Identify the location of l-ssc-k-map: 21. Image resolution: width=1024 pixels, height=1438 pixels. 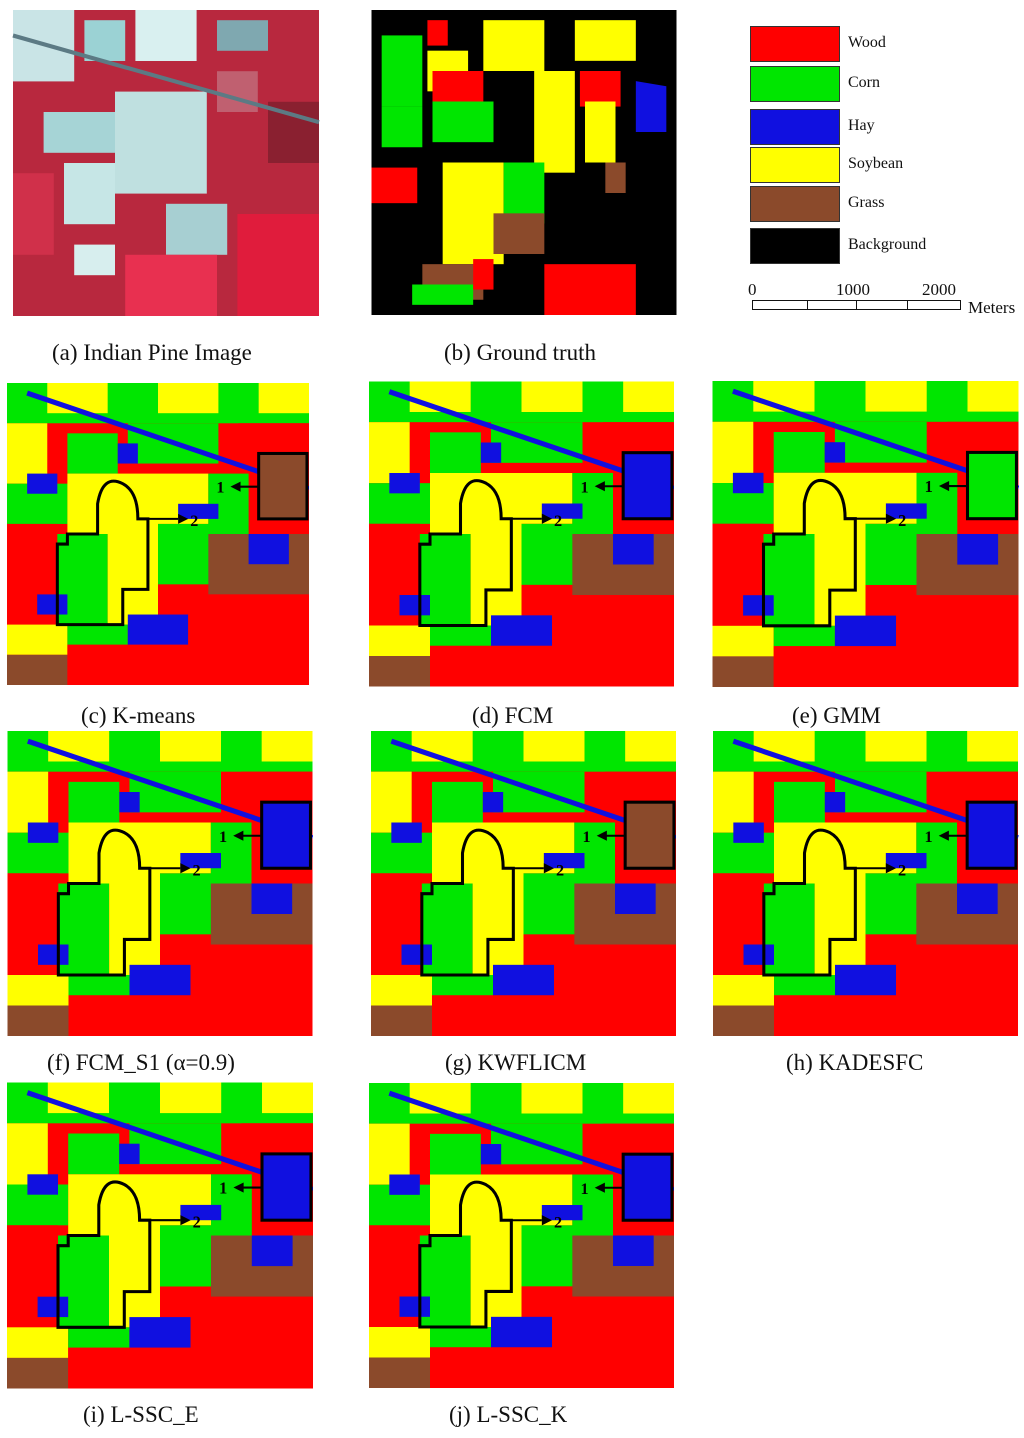
(521, 1235).